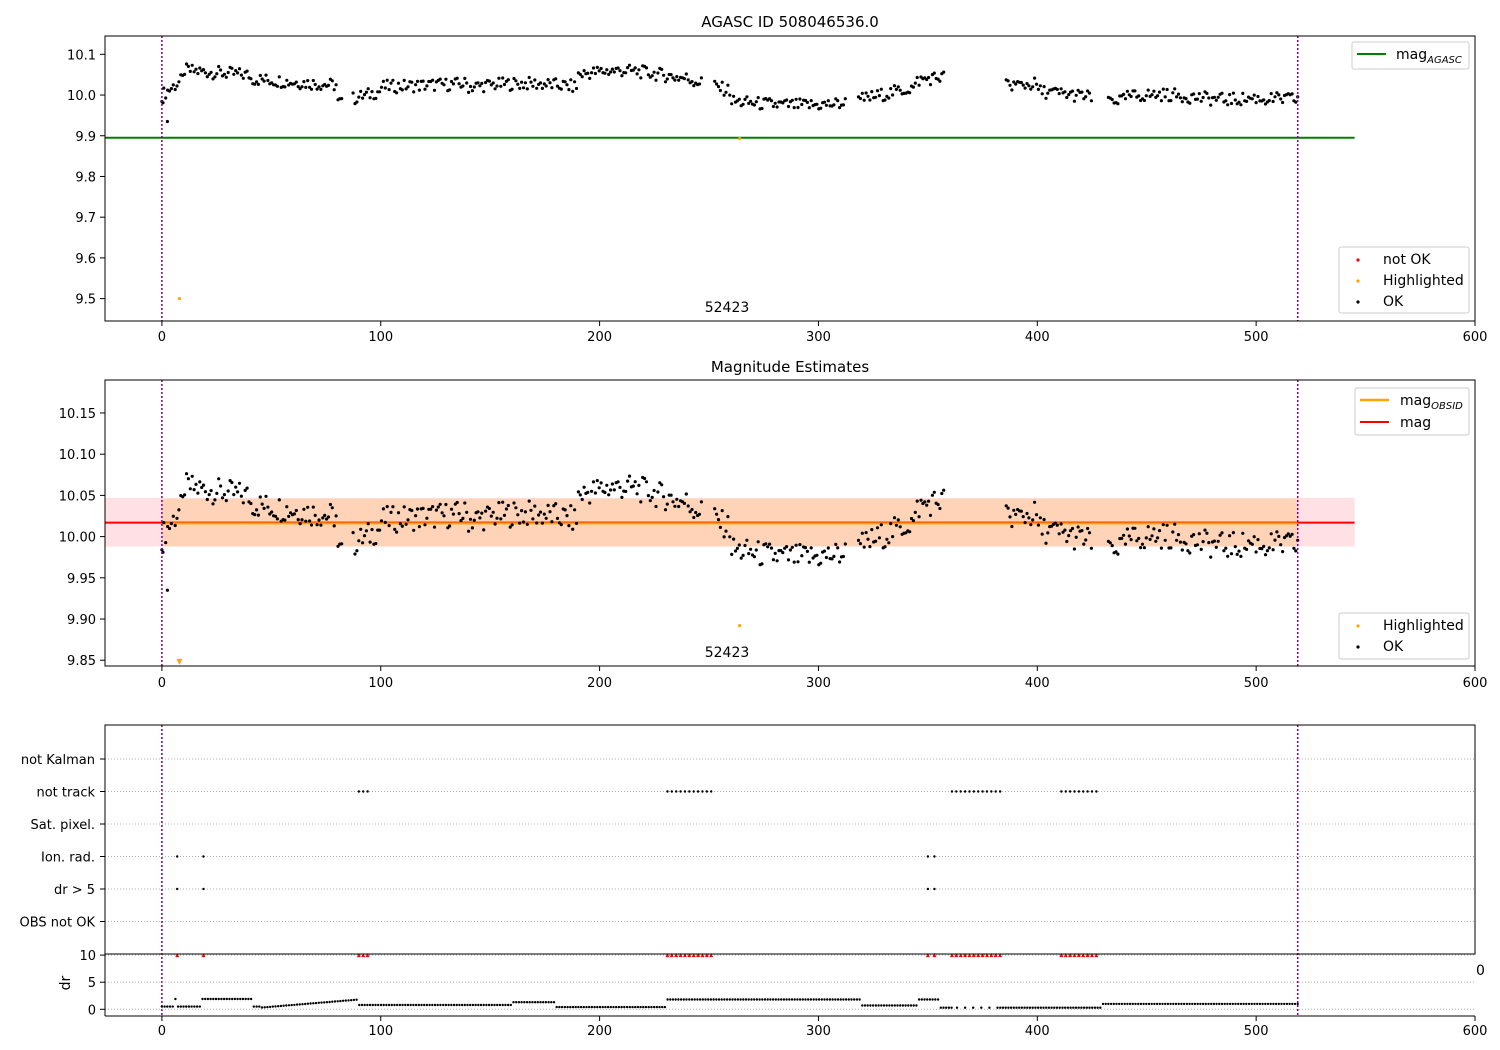 Image resolution: width=1500 pixels, height=1050 pixels. What do you see at coordinates (81, 55) in the screenshot?
I see `y-tick-label: 10.1` at bounding box center [81, 55].